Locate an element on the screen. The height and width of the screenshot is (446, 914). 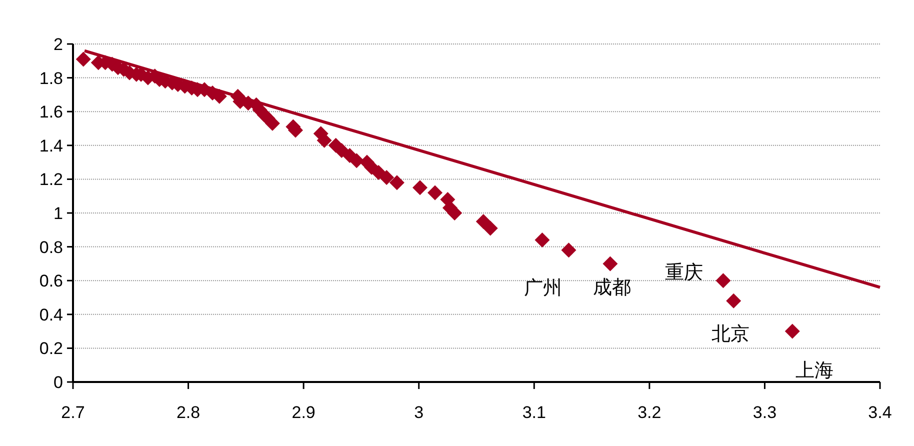
y-tick-label: 0 is located at coordinates (58, 382).